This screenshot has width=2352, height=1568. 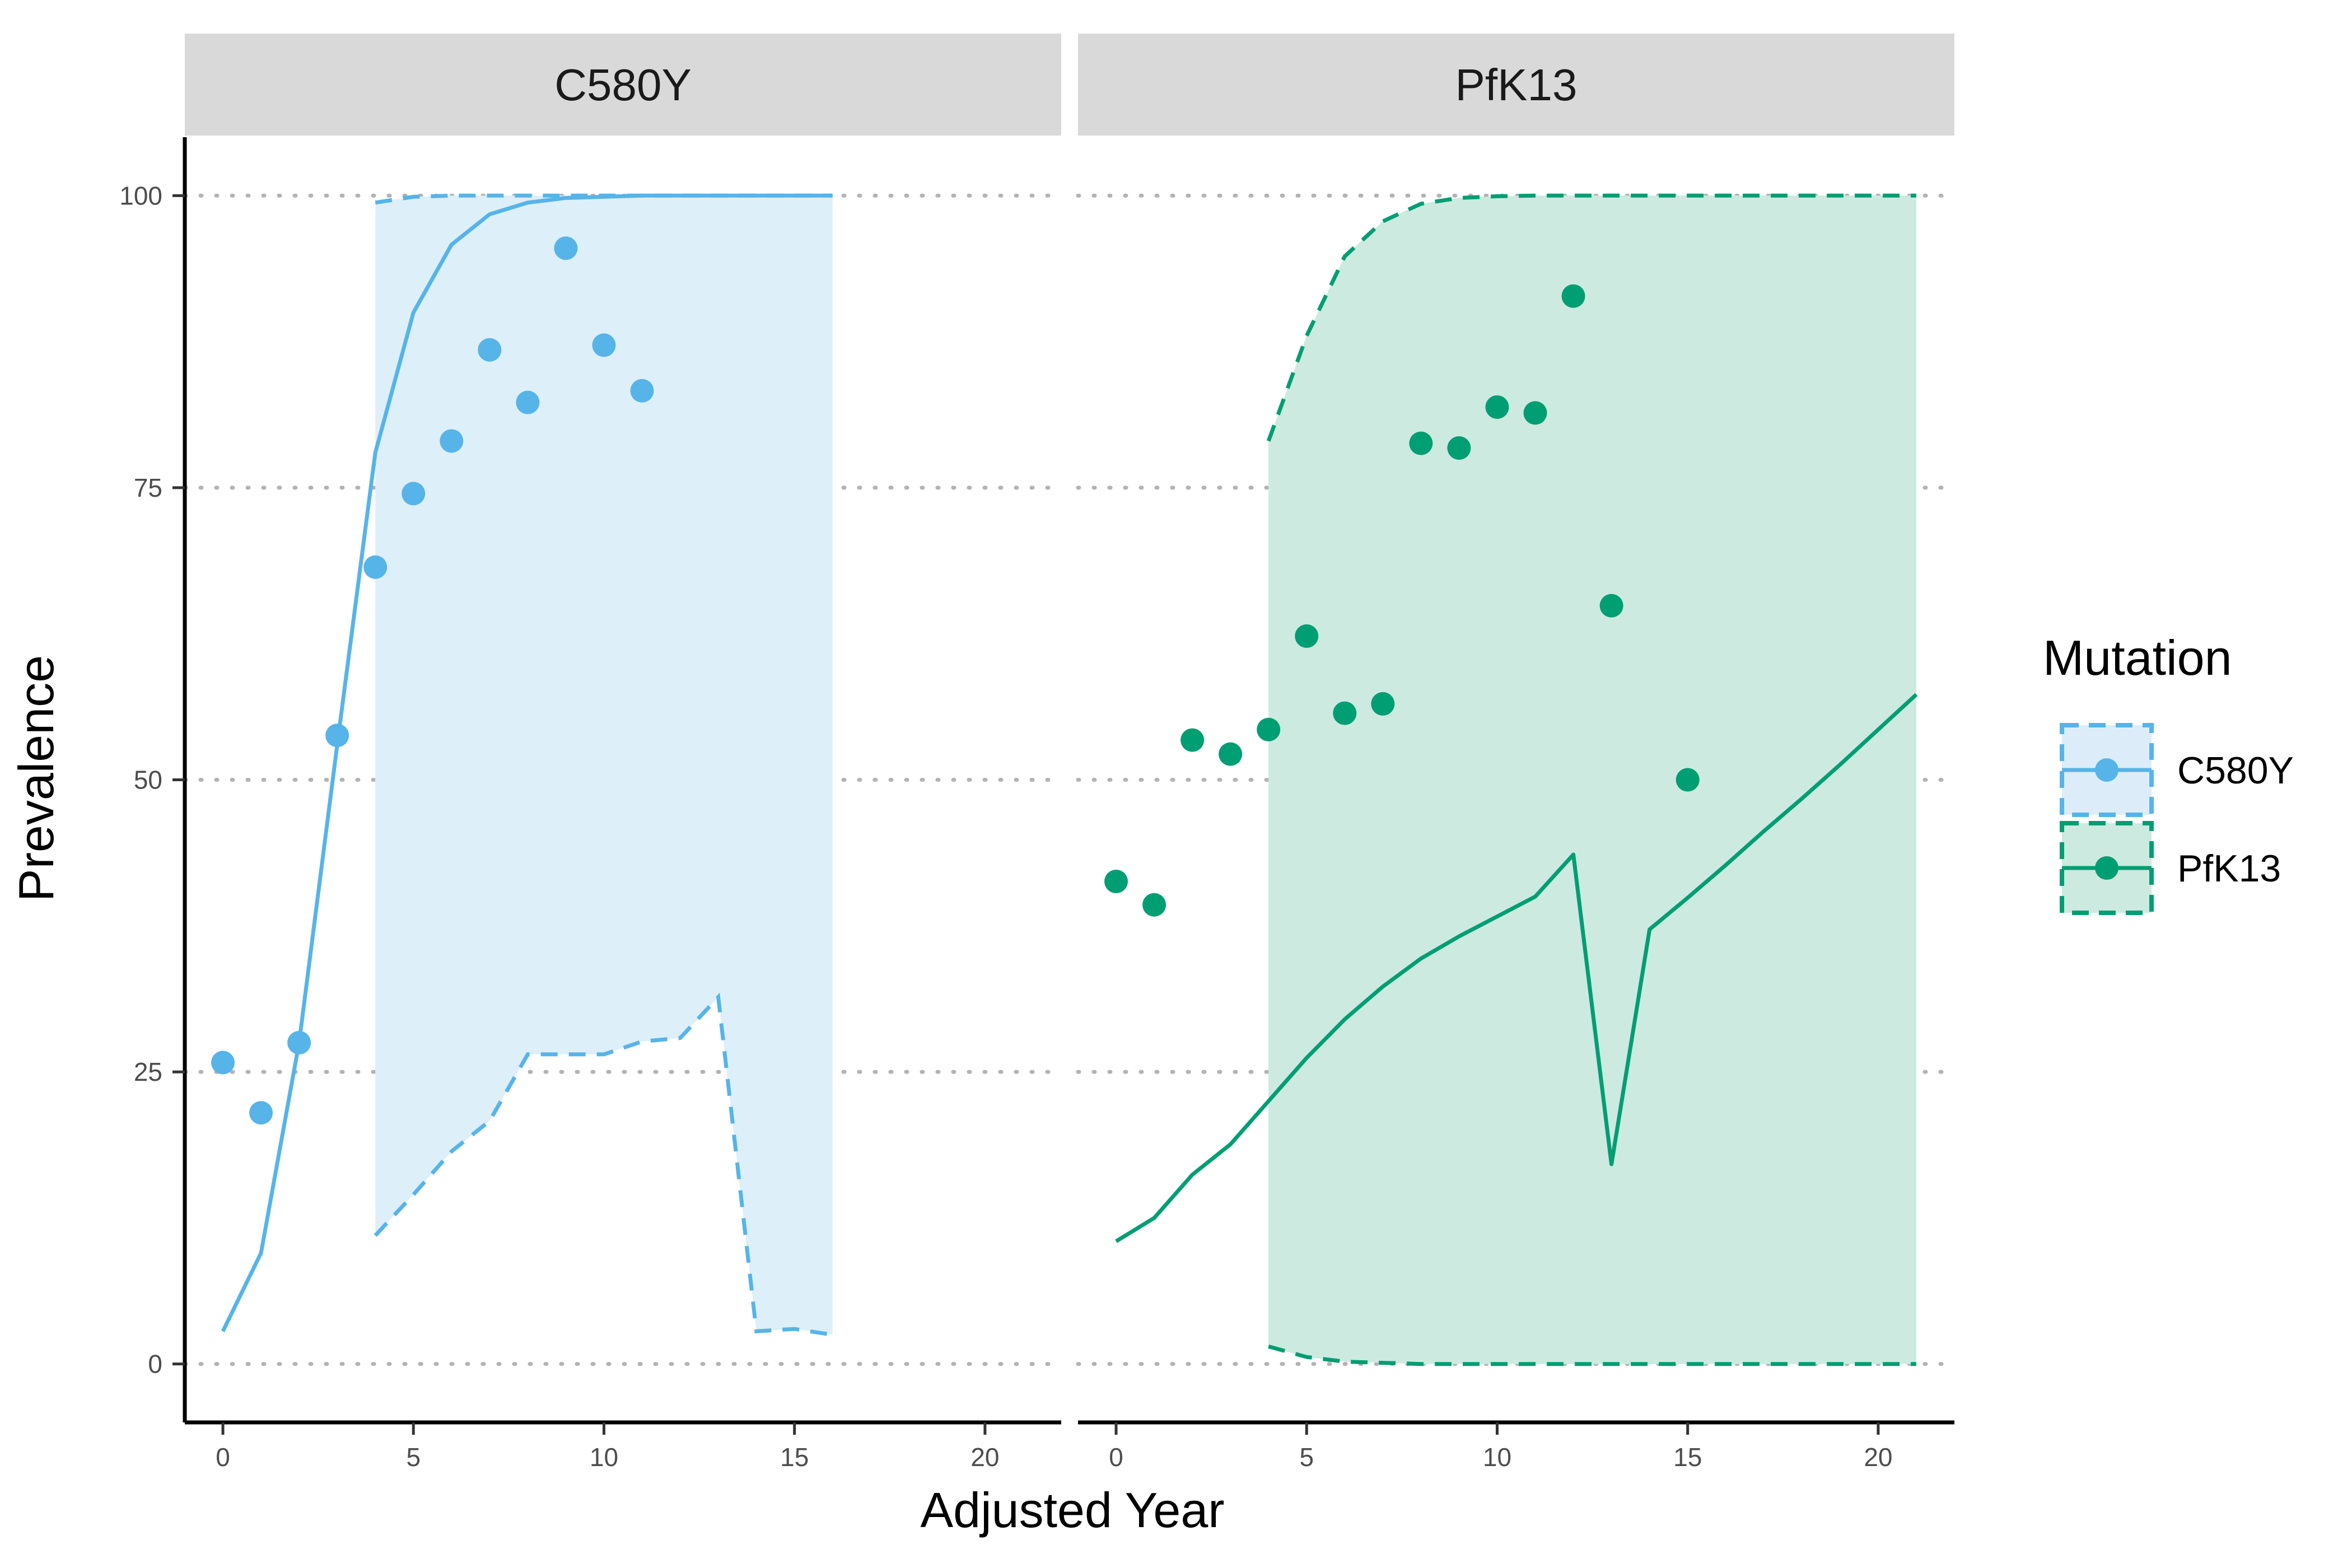 What do you see at coordinates (604, 765) in the screenshot?
I see `confidence-ribbon` at bounding box center [604, 765].